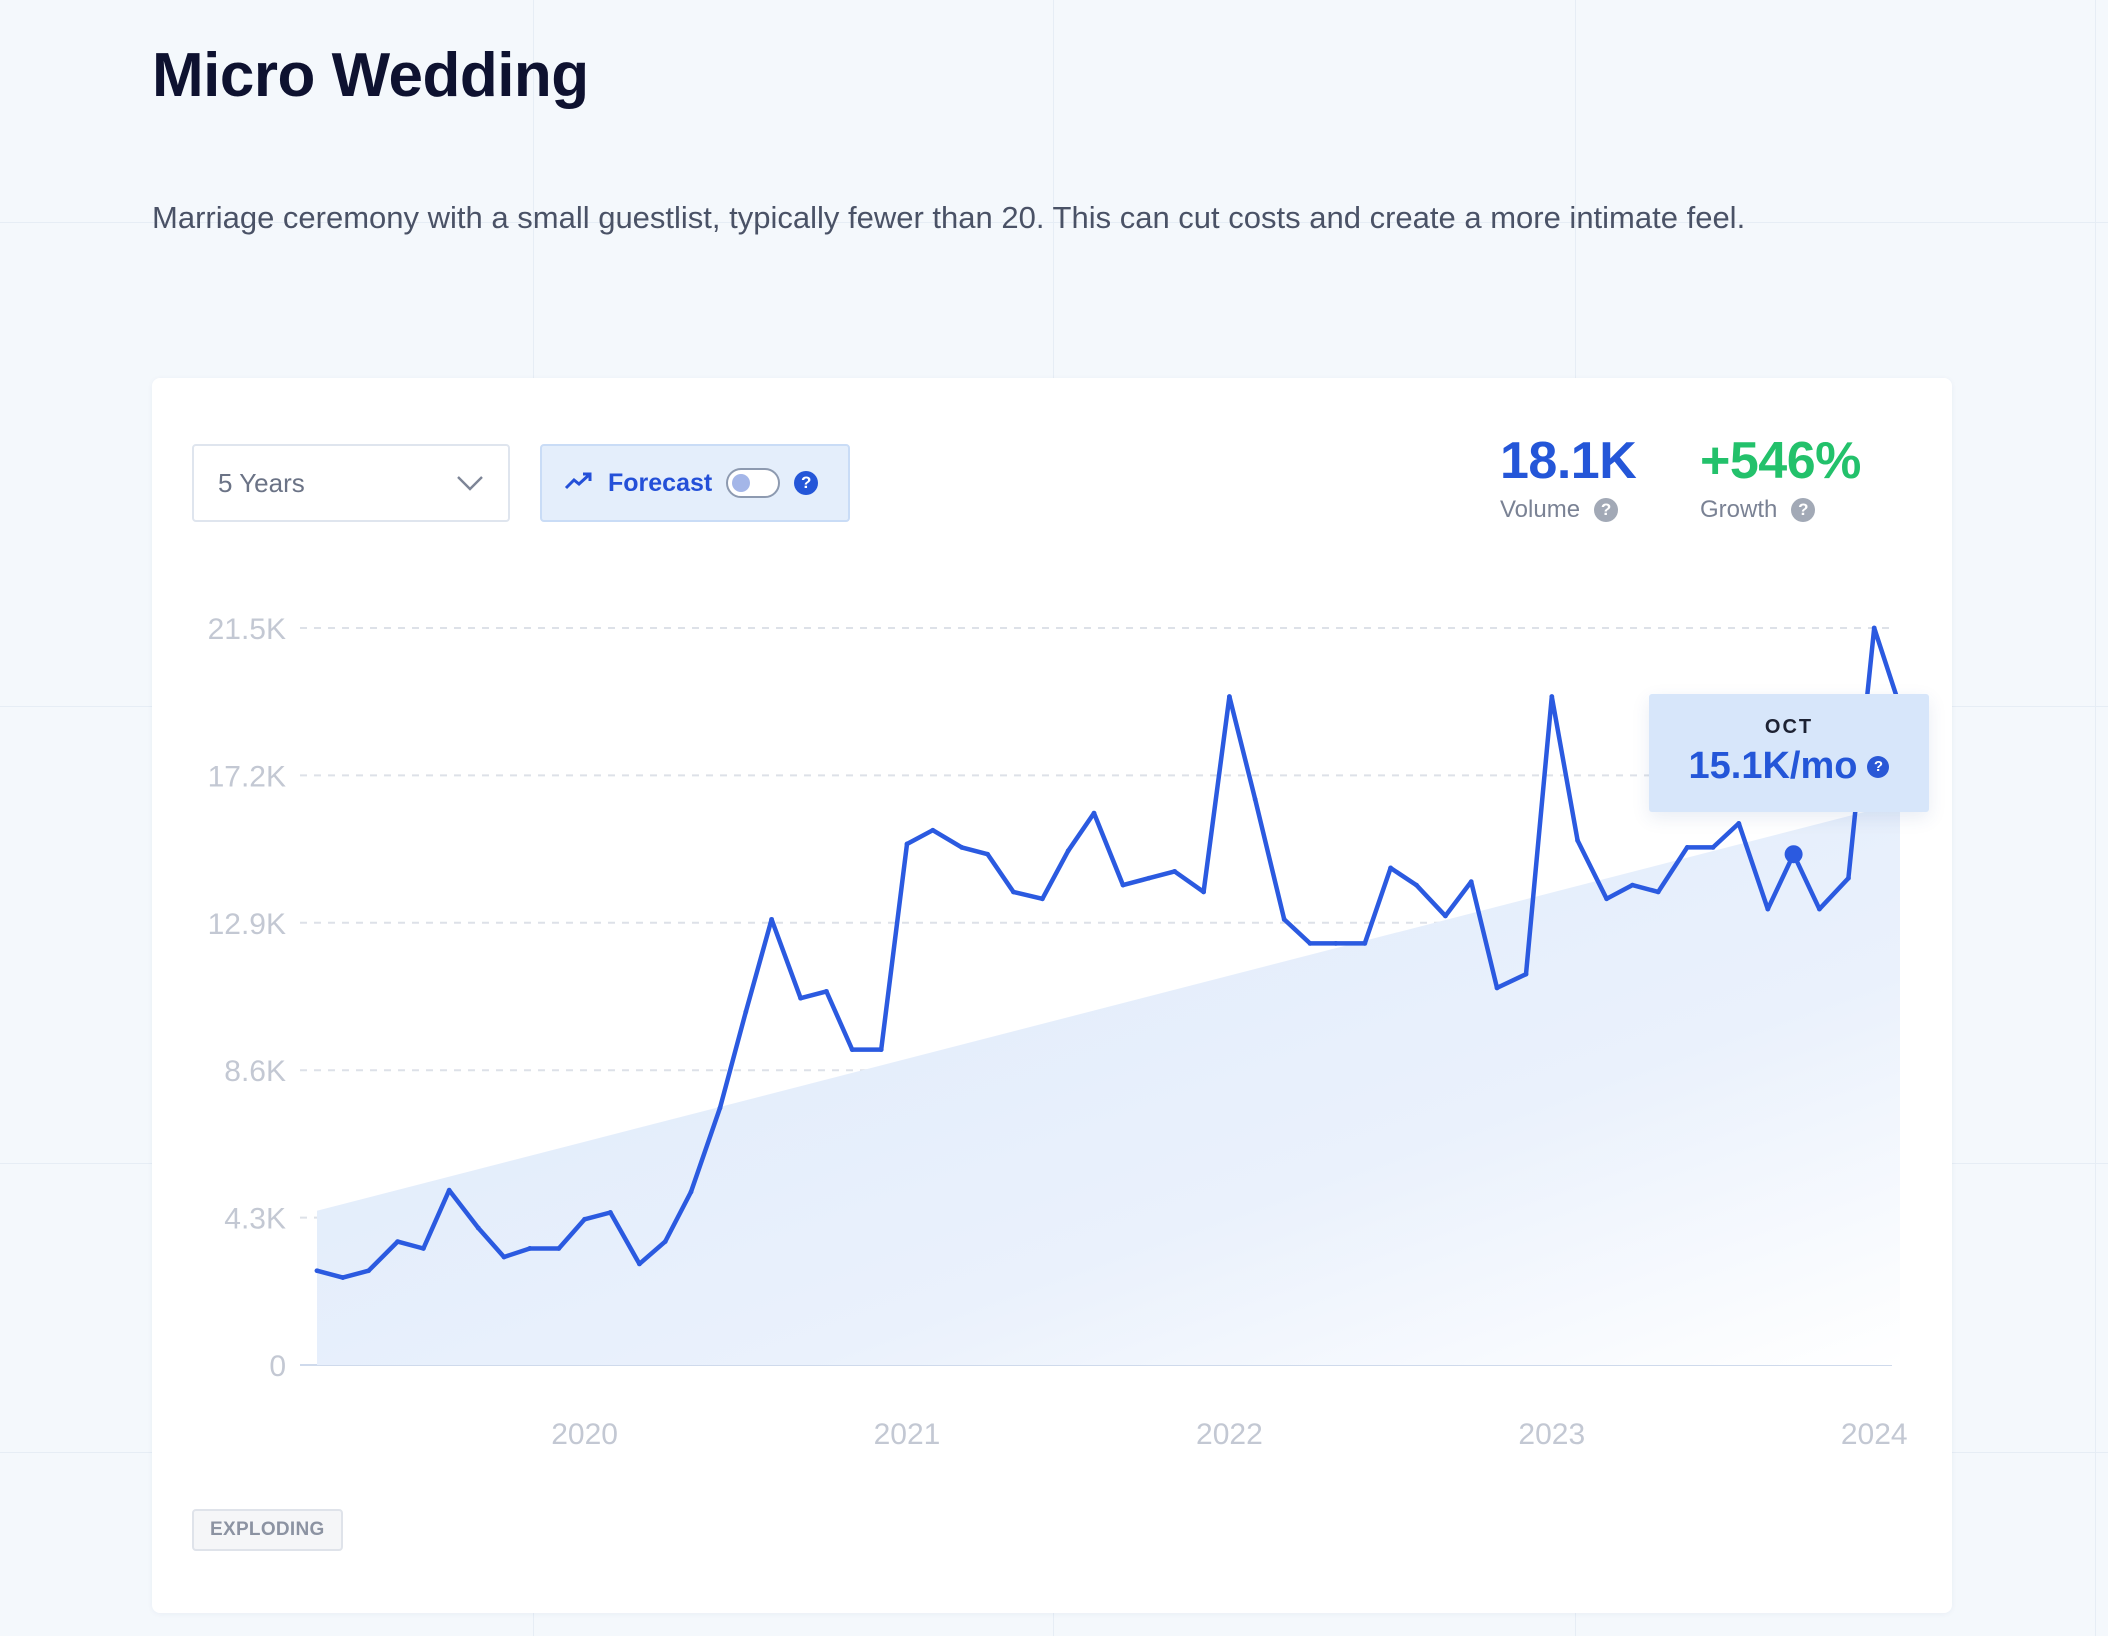 This screenshot has height=1636, width=2108. What do you see at coordinates (247, 924) in the screenshot?
I see `y-tick-label: 12.9K` at bounding box center [247, 924].